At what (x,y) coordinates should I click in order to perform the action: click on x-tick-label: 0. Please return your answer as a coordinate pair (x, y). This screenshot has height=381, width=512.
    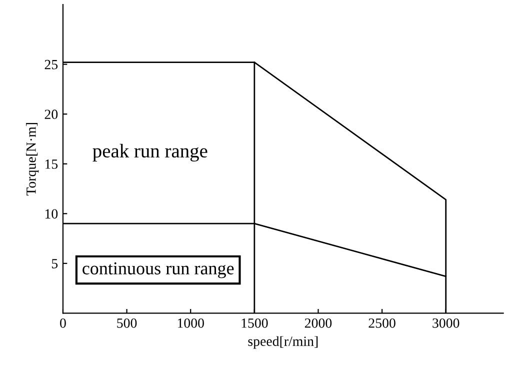
    Looking at the image, I should click on (63, 323).